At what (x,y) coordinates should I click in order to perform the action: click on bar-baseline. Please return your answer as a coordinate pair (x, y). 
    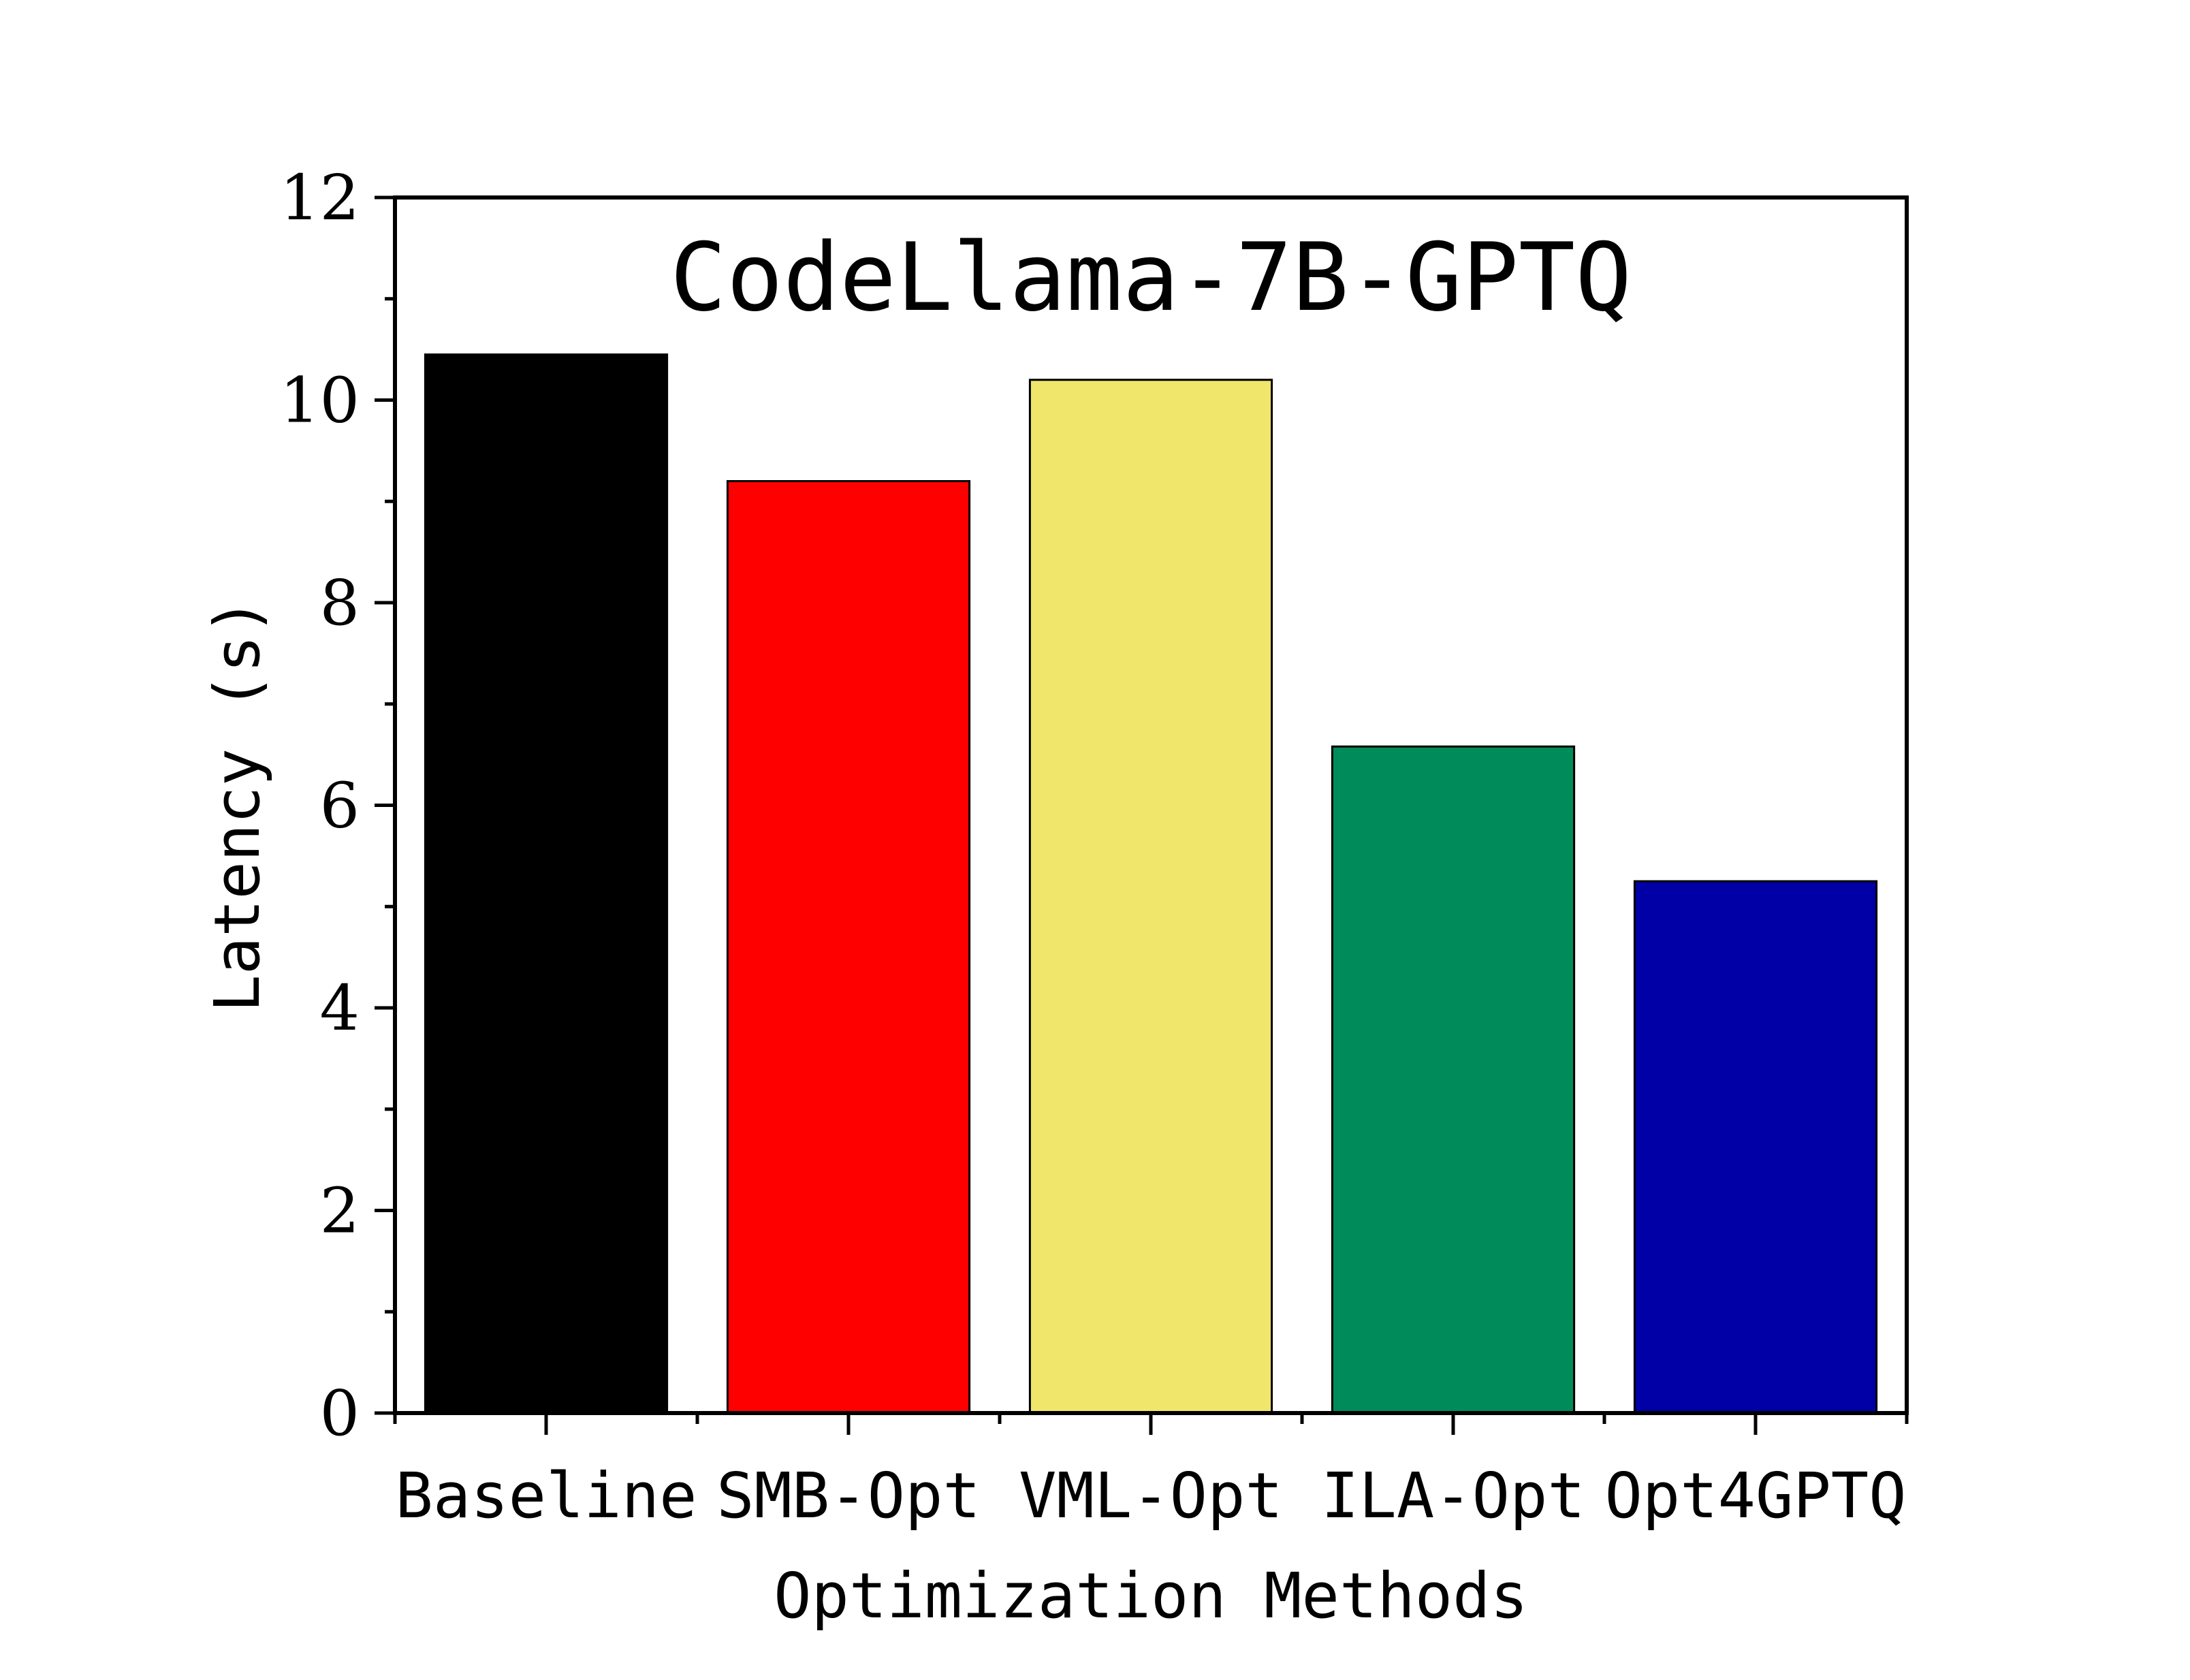
    Looking at the image, I should click on (546, 883).